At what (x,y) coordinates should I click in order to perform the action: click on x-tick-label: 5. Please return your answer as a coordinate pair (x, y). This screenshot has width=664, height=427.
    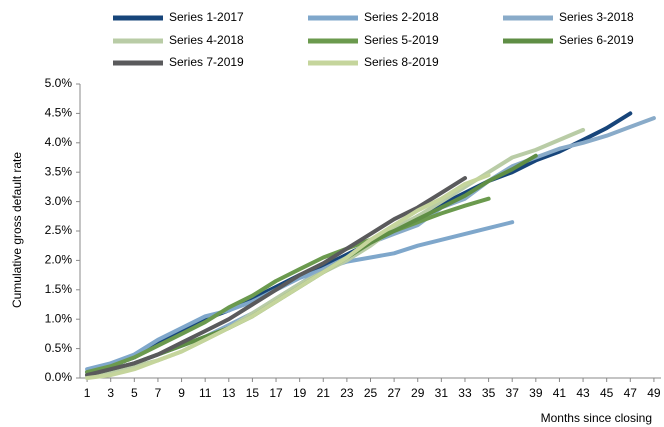
    Looking at the image, I should click on (134, 393).